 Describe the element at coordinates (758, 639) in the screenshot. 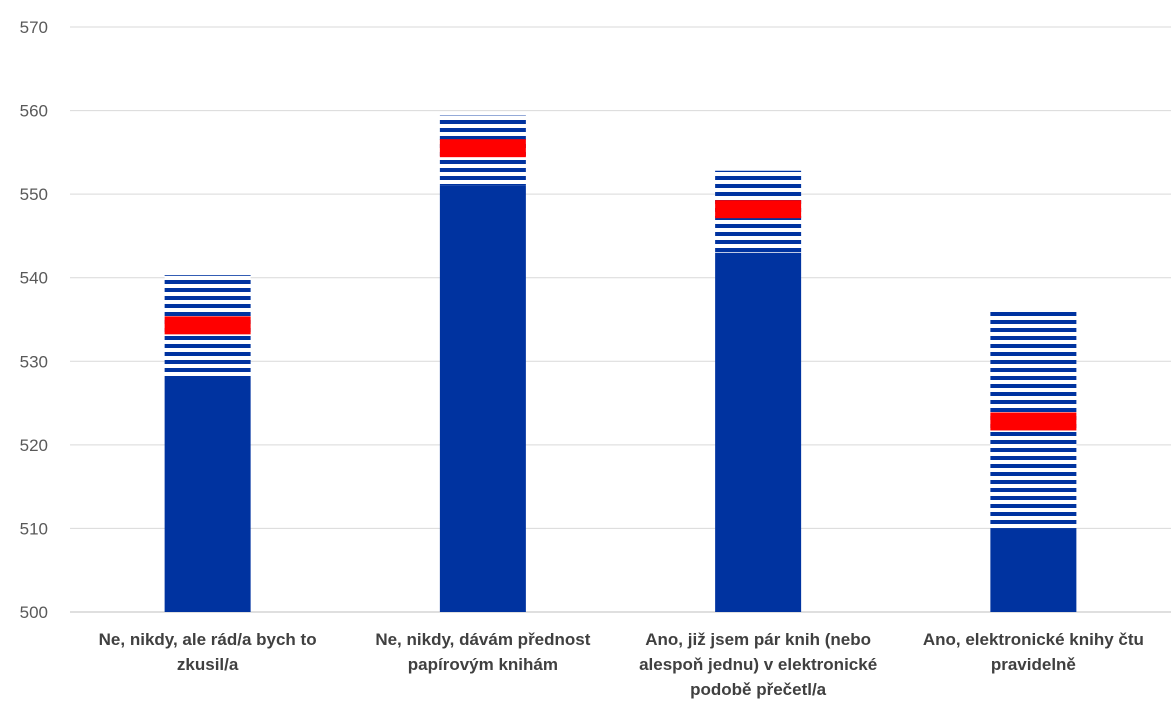

I see `x-tick-label-line: Ano, již jsem pár knih (nebo` at that location.